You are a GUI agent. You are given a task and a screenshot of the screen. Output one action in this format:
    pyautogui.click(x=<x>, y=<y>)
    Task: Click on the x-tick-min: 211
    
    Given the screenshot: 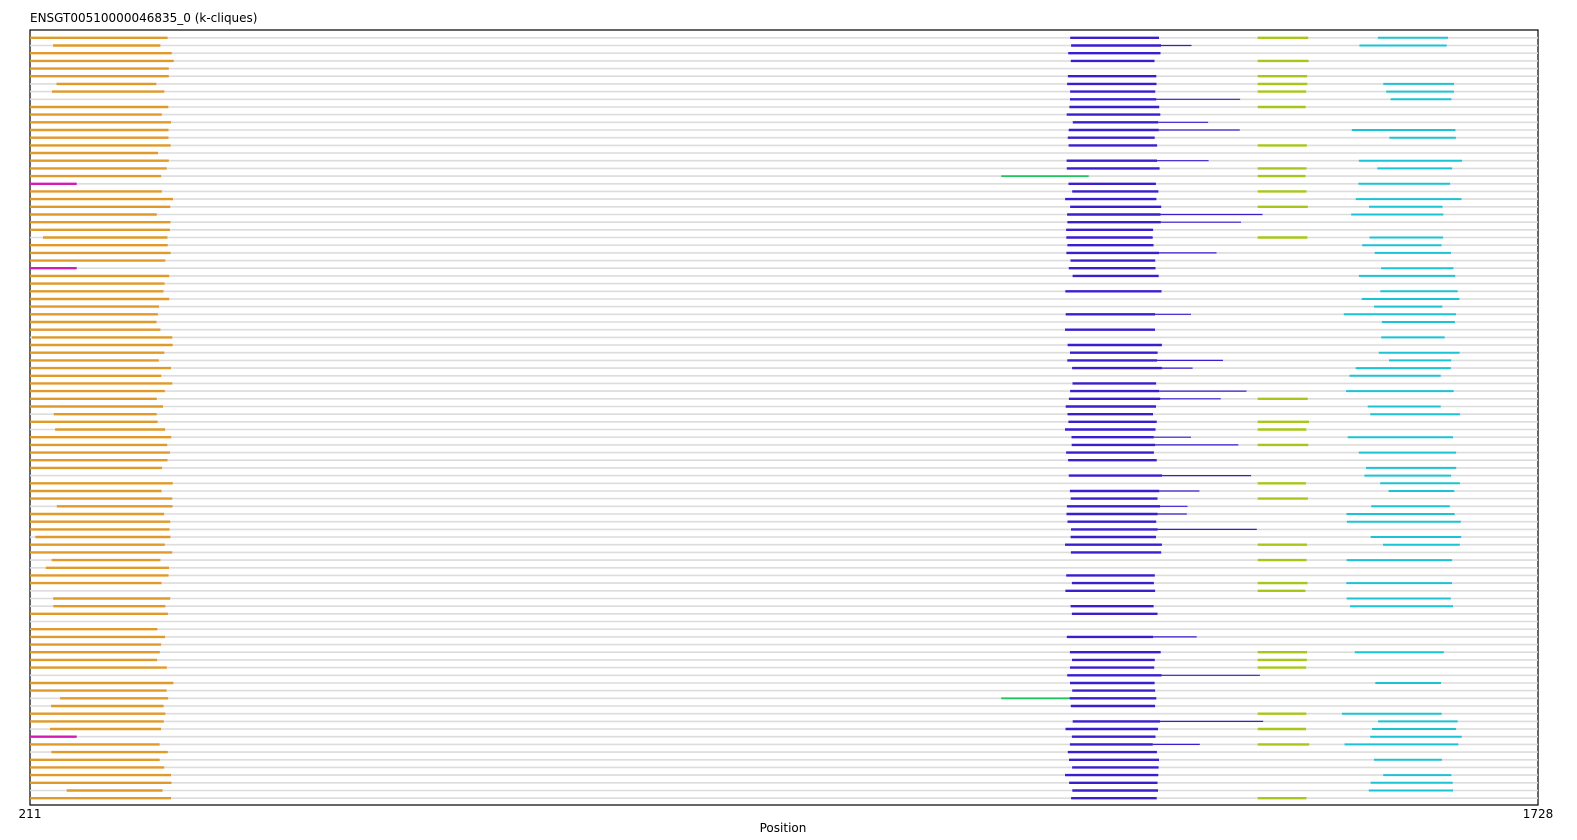 What is the action you would take?
    pyautogui.click(x=30, y=814)
    